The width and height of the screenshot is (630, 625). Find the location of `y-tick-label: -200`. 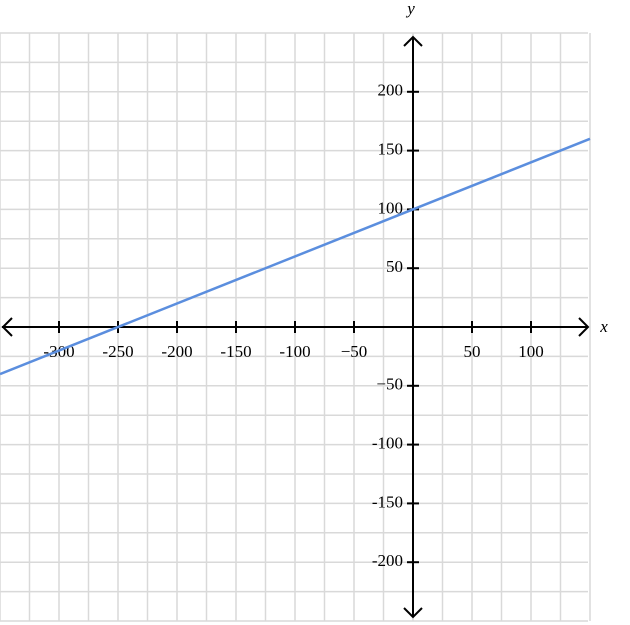

y-tick-label: -200 is located at coordinates (387, 560).